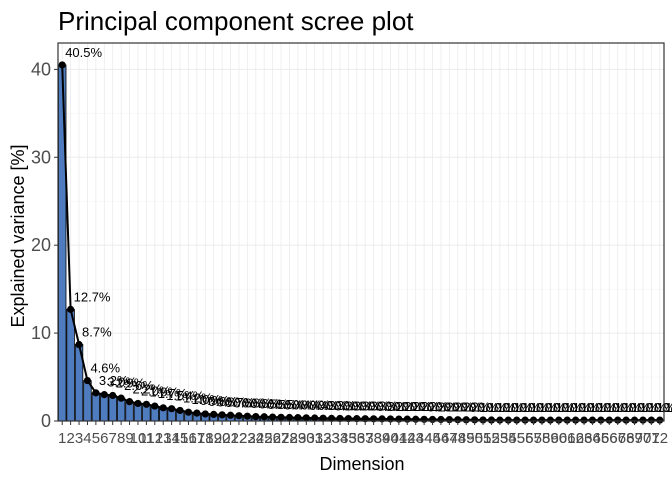 The width and height of the screenshot is (672, 480). I want to click on data-label: 1.9%, so click(164, 391).